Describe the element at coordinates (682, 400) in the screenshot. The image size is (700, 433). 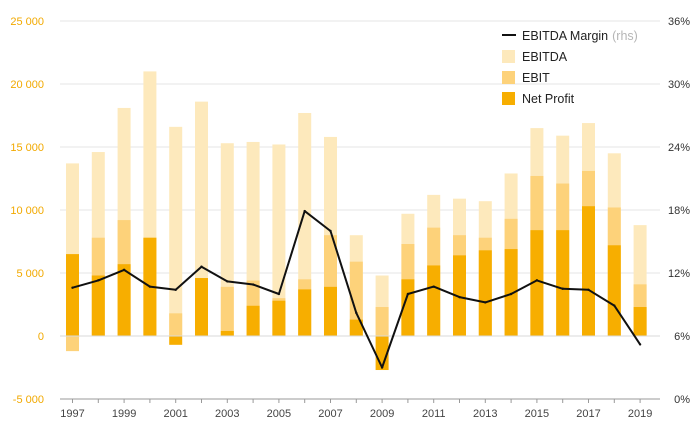
I see `right-tick-label: 0%` at that location.